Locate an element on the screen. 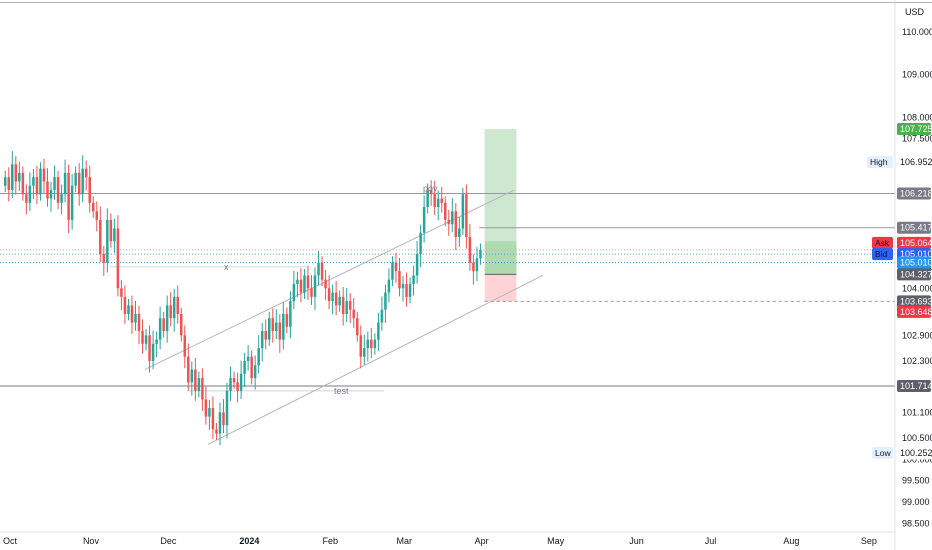  price-tag-prefix: Low is located at coordinates (883, 453).